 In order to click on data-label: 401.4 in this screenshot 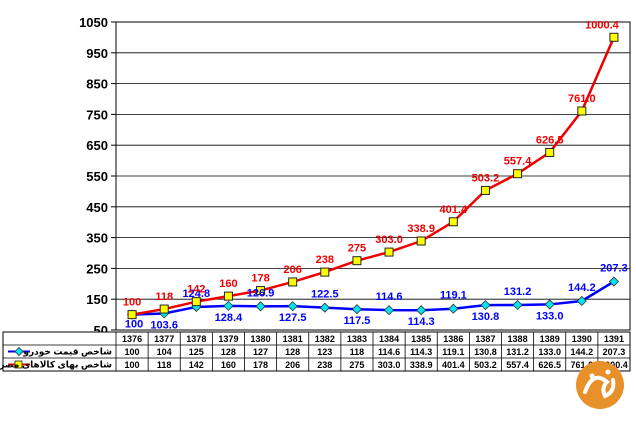, I will do `click(454, 210)`.